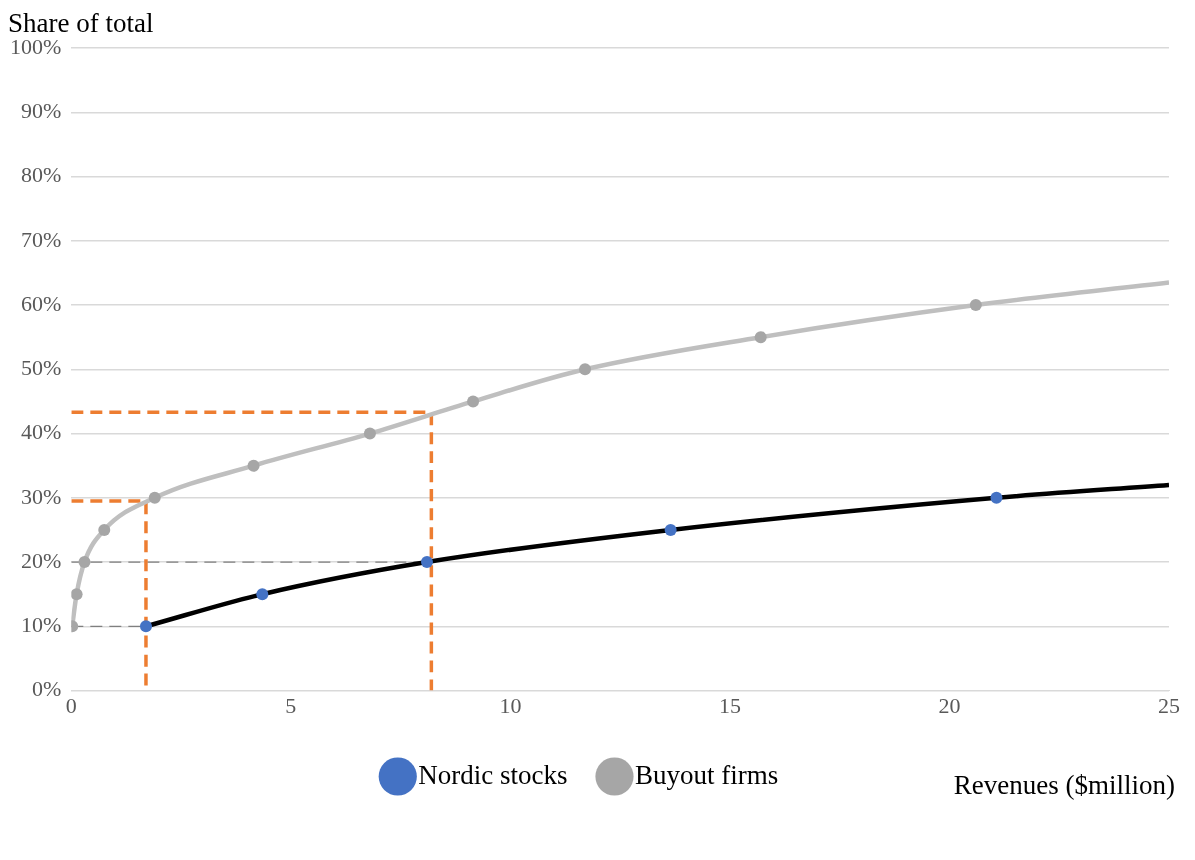  Describe the element at coordinates (706, 774) in the screenshot. I see `legend-label: Buyout firms` at that location.